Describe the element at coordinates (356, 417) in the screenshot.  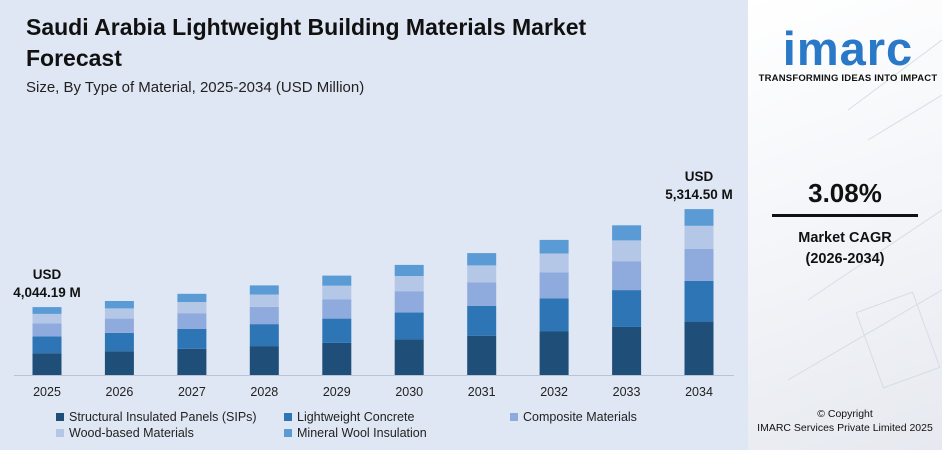
I see `legend-label: Lightweight Concrete` at that location.